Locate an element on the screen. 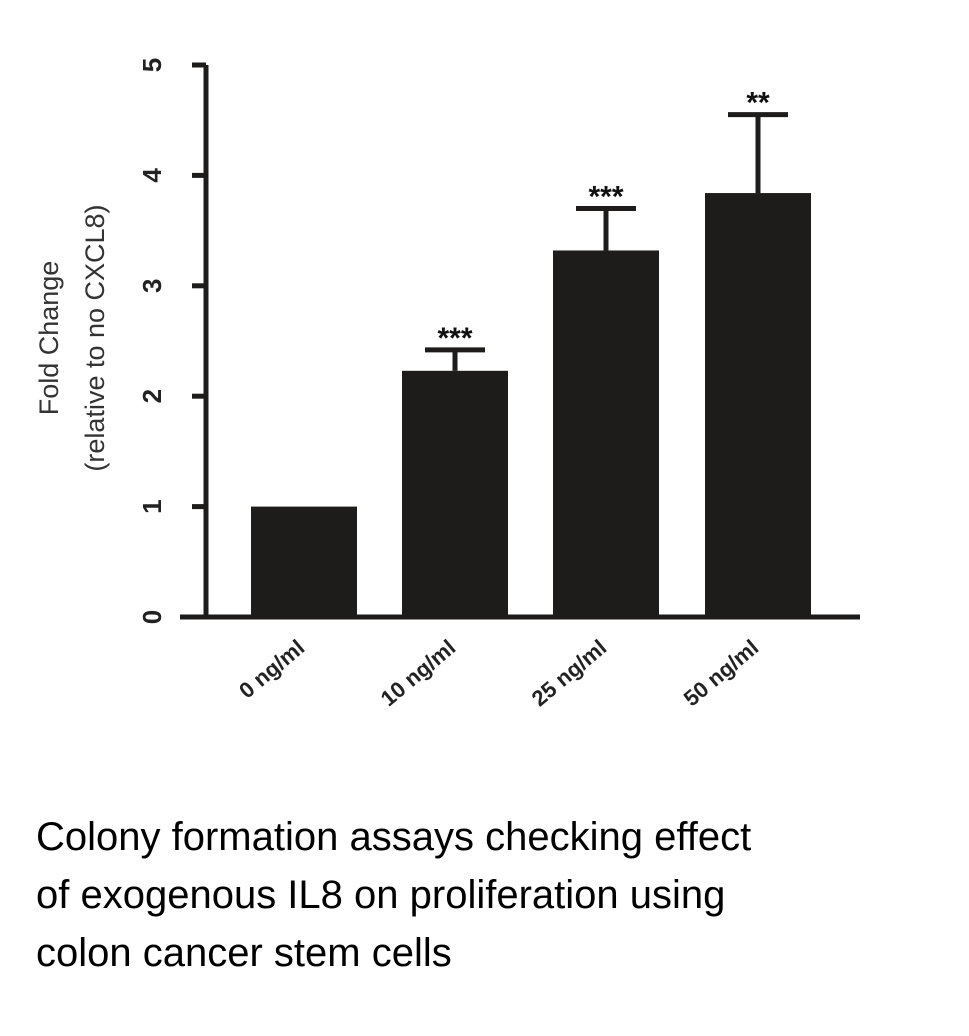 The image size is (969, 1036). y-tick-label-5: 5 is located at coordinates (152, 65).